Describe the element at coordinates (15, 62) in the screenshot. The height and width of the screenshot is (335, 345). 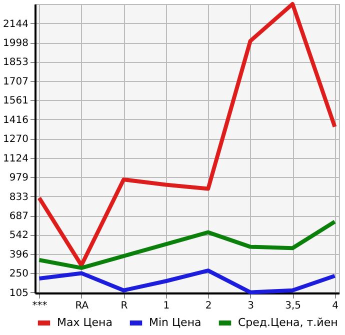
I see `y-tick-label: 1853` at that location.